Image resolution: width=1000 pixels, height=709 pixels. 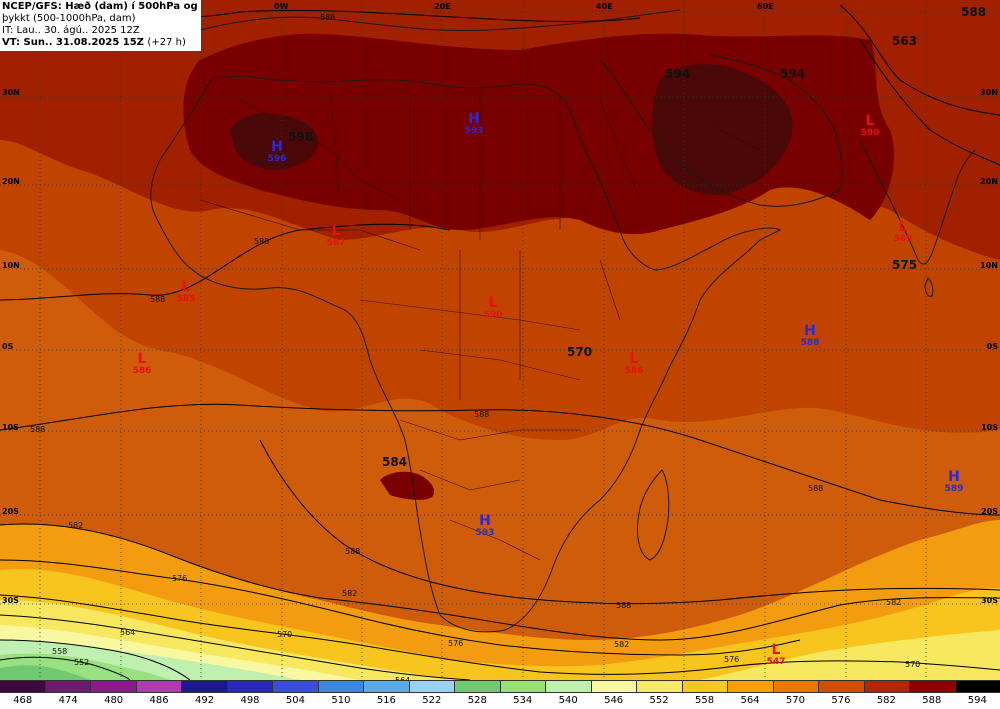 I want to click on thickness-528-band, so click(x=45, y=672).